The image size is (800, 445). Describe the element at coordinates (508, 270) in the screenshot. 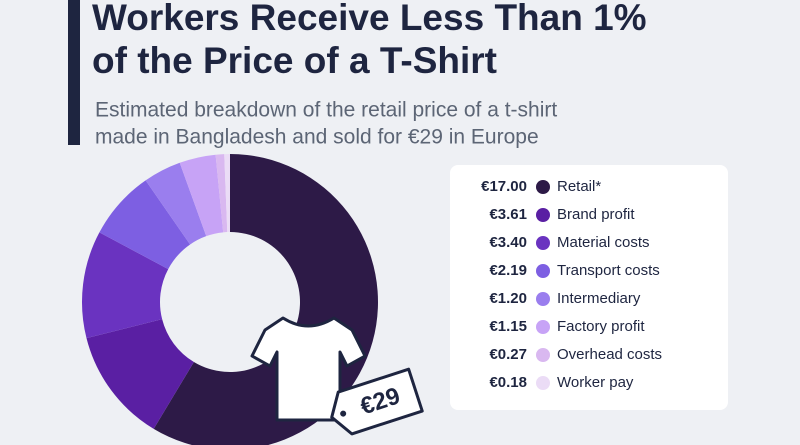

I see `legend-value: €2.19` at that location.